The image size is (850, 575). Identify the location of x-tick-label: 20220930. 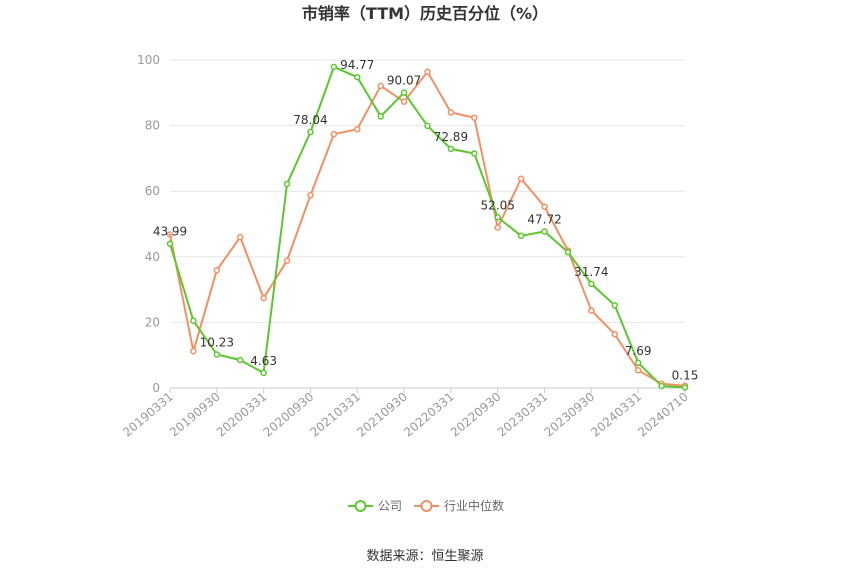
(476, 415).